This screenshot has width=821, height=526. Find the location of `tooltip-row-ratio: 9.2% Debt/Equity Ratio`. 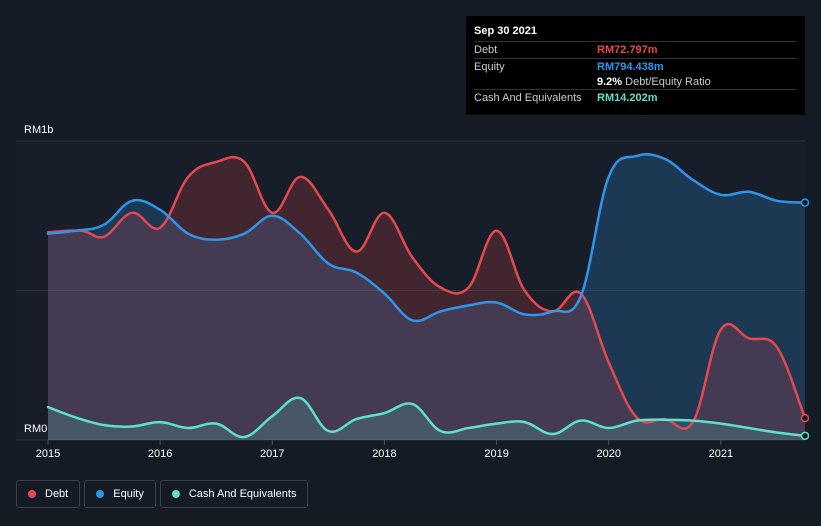

tooltip-row-ratio: 9.2% Debt/Equity Ratio is located at coordinates (635, 82).